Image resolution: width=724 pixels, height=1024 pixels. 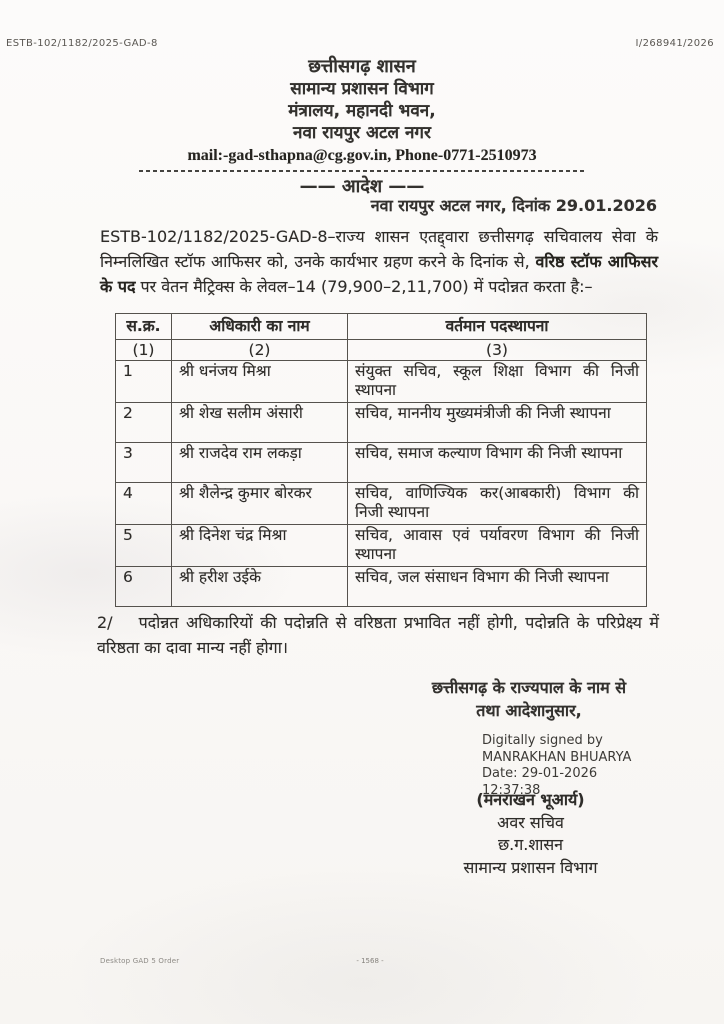 I want to click on footer-page-number: - 1568 -, so click(x=370, y=961).